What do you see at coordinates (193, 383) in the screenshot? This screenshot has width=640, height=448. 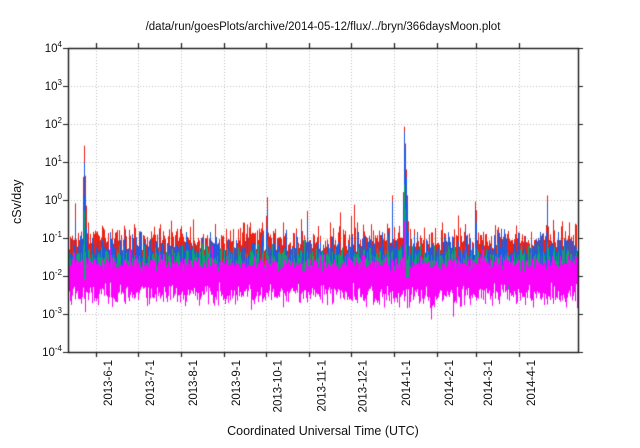 I see `x-tick-label: 2013-8-1` at bounding box center [193, 383].